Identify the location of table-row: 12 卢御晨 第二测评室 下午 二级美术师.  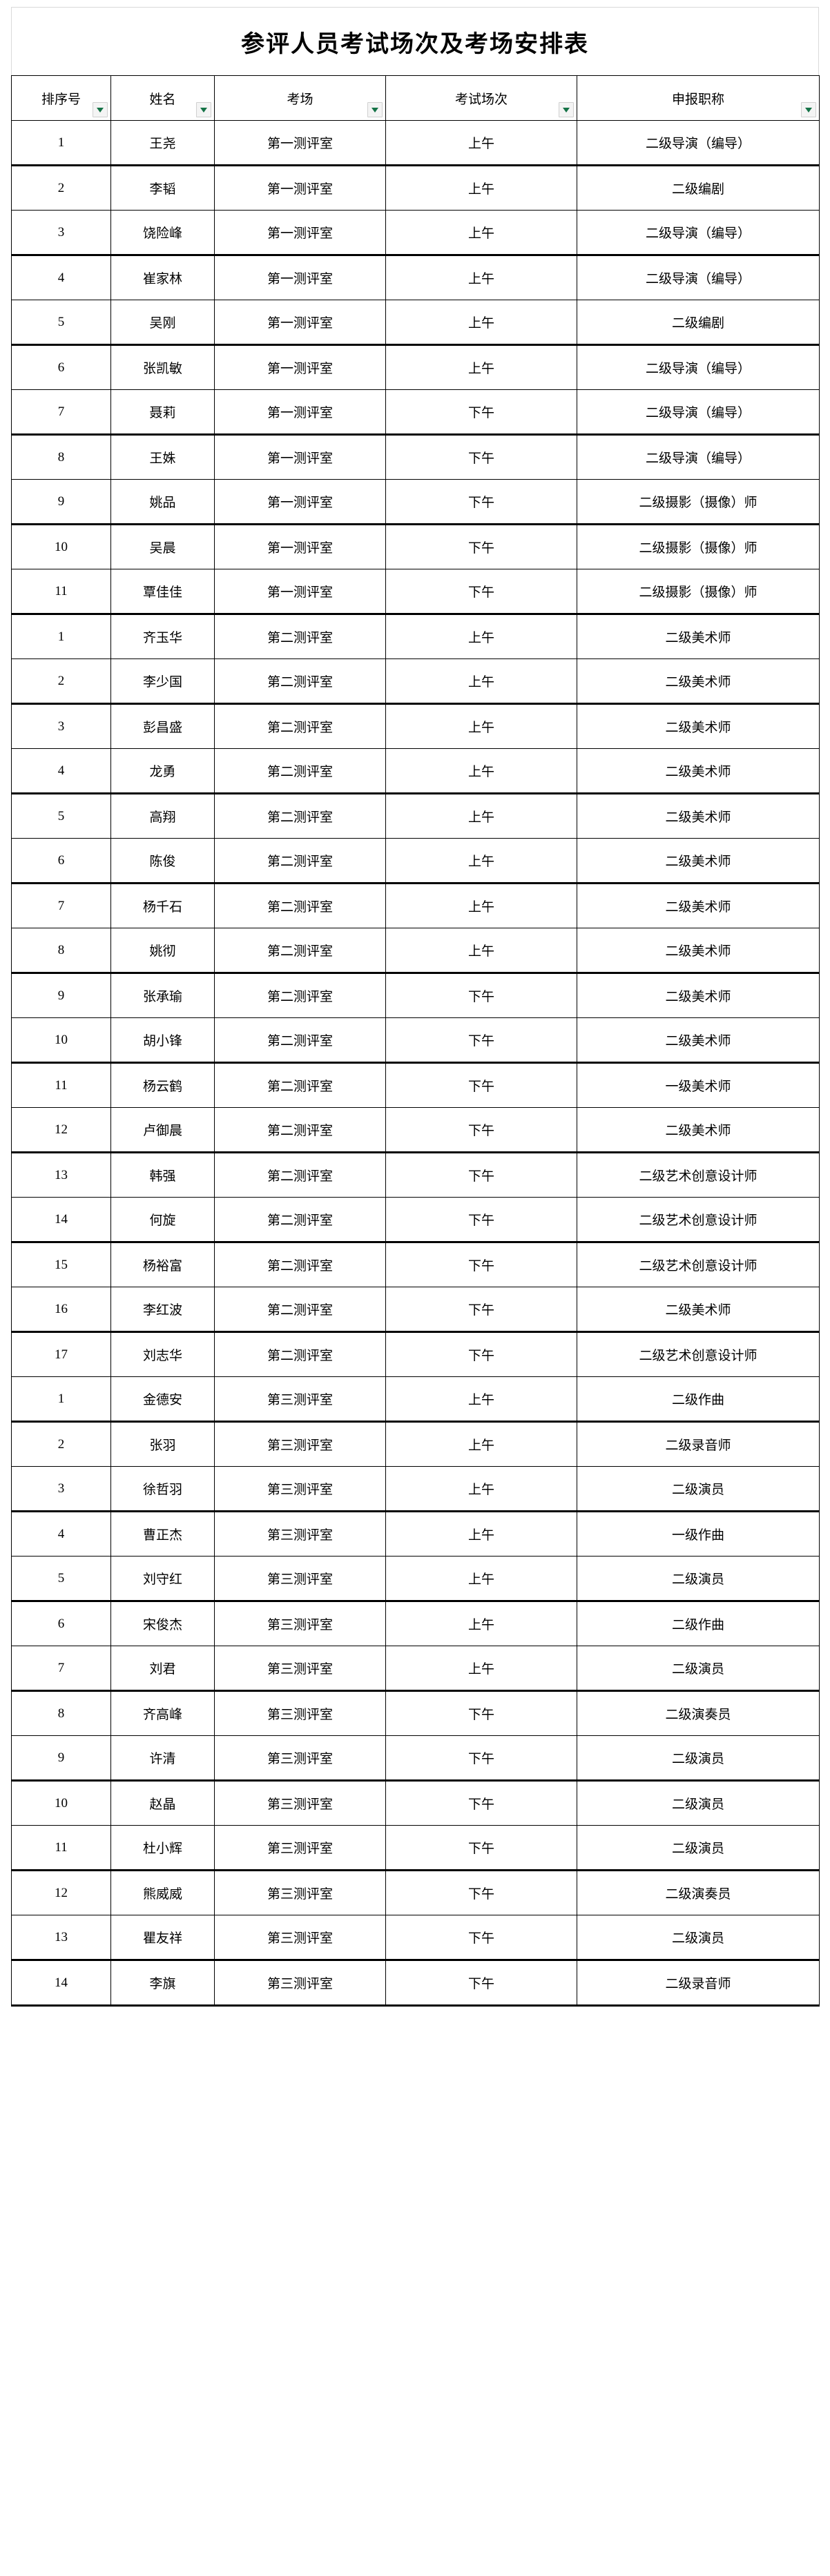
(416, 1130).